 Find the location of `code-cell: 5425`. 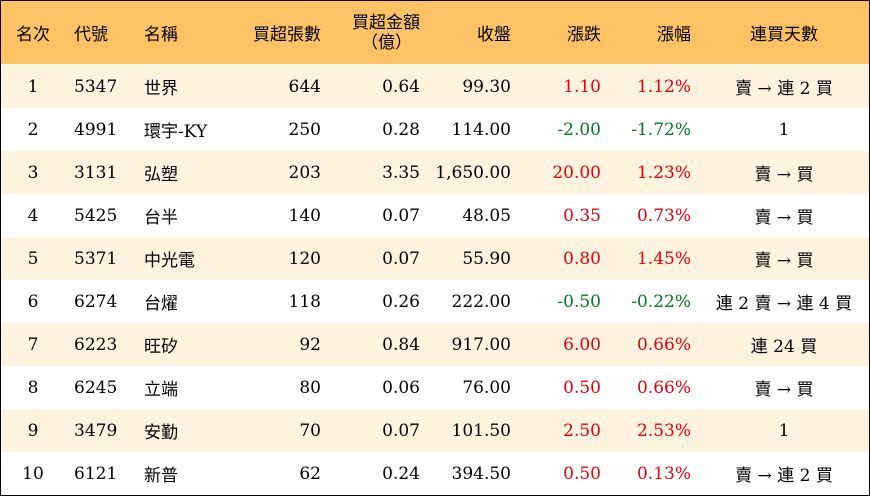

code-cell: 5425 is located at coordinates (96, 215).